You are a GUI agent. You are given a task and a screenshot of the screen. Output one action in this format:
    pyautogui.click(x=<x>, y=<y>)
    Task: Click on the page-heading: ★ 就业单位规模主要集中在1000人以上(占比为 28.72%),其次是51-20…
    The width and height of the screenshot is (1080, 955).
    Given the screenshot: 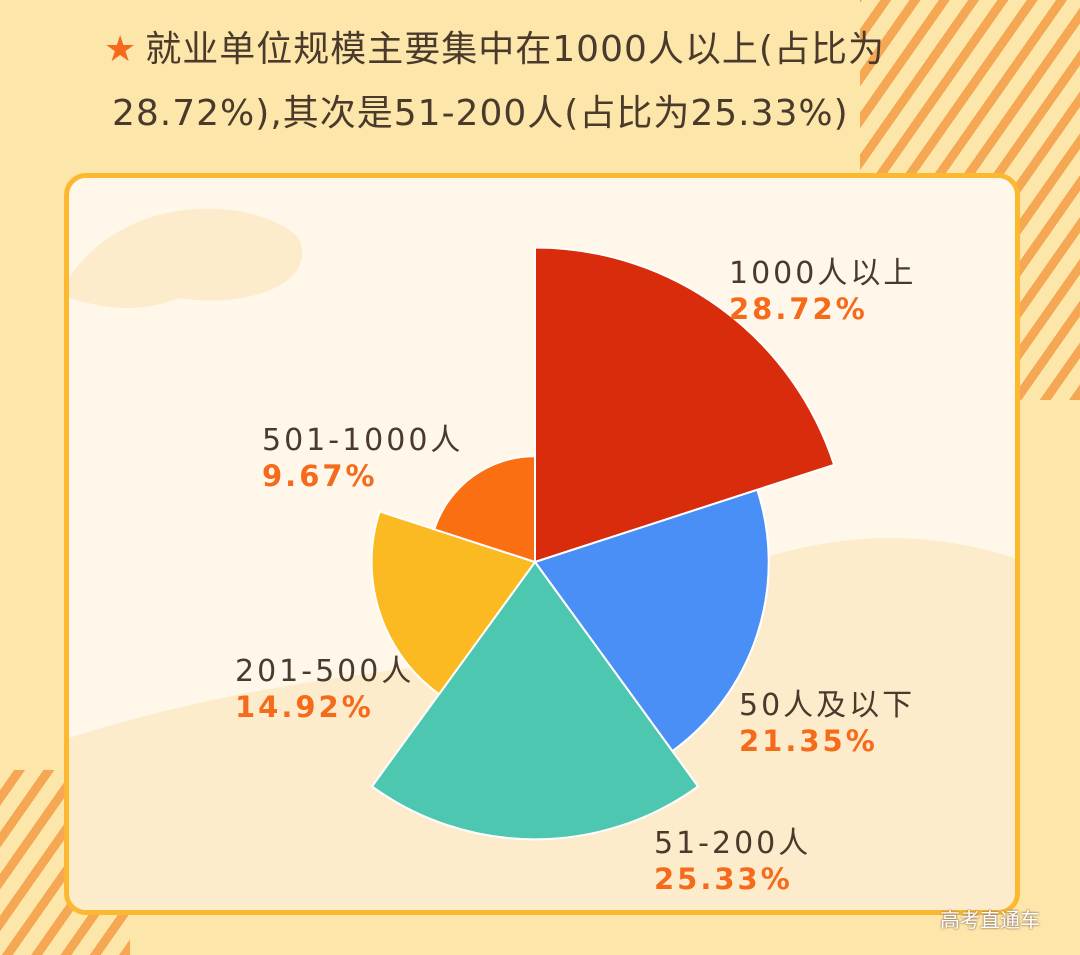 What is the action you would take?
    pyautogui.click(x=548, y=82)
    